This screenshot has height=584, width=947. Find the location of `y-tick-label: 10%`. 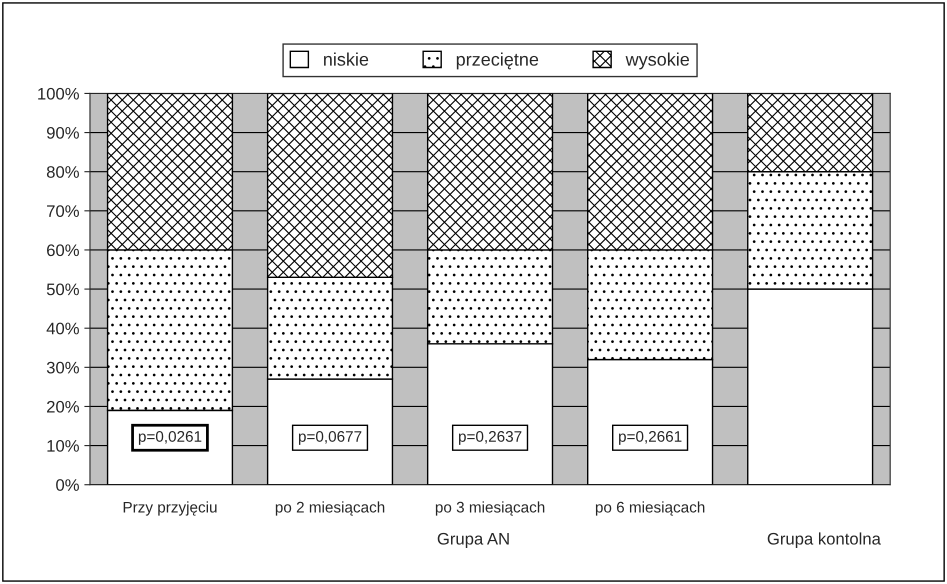

y-tick-label: 10% is located at coordinates (63, 446).